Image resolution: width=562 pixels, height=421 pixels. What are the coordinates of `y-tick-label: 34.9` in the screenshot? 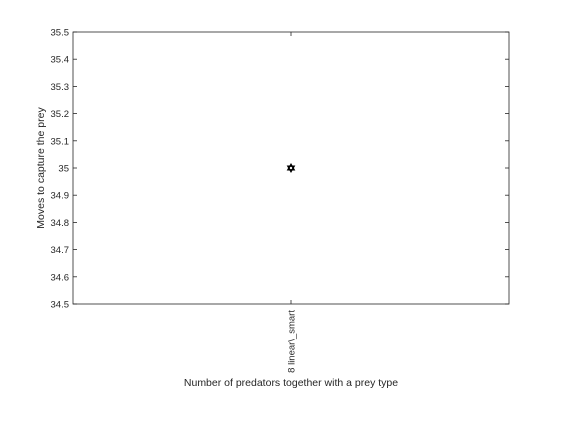 It's located at (60, 196).